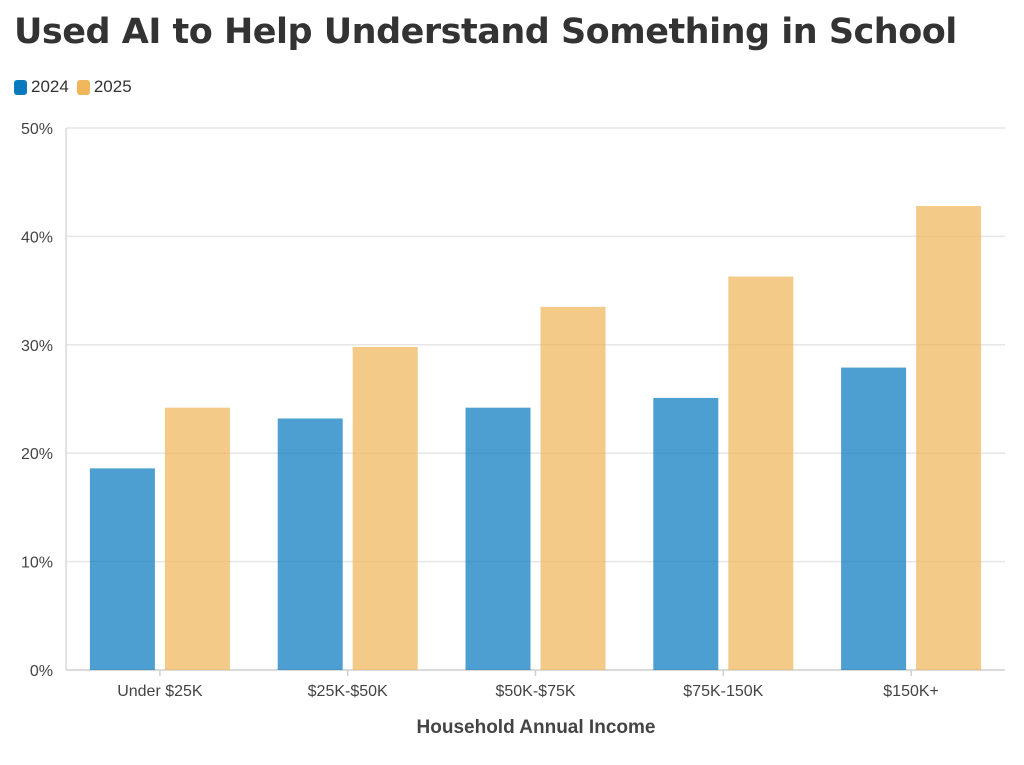 This screenshot has width=1024, height=765. I want to click on x-tick-label: $75K-150K, so click(723, 691).